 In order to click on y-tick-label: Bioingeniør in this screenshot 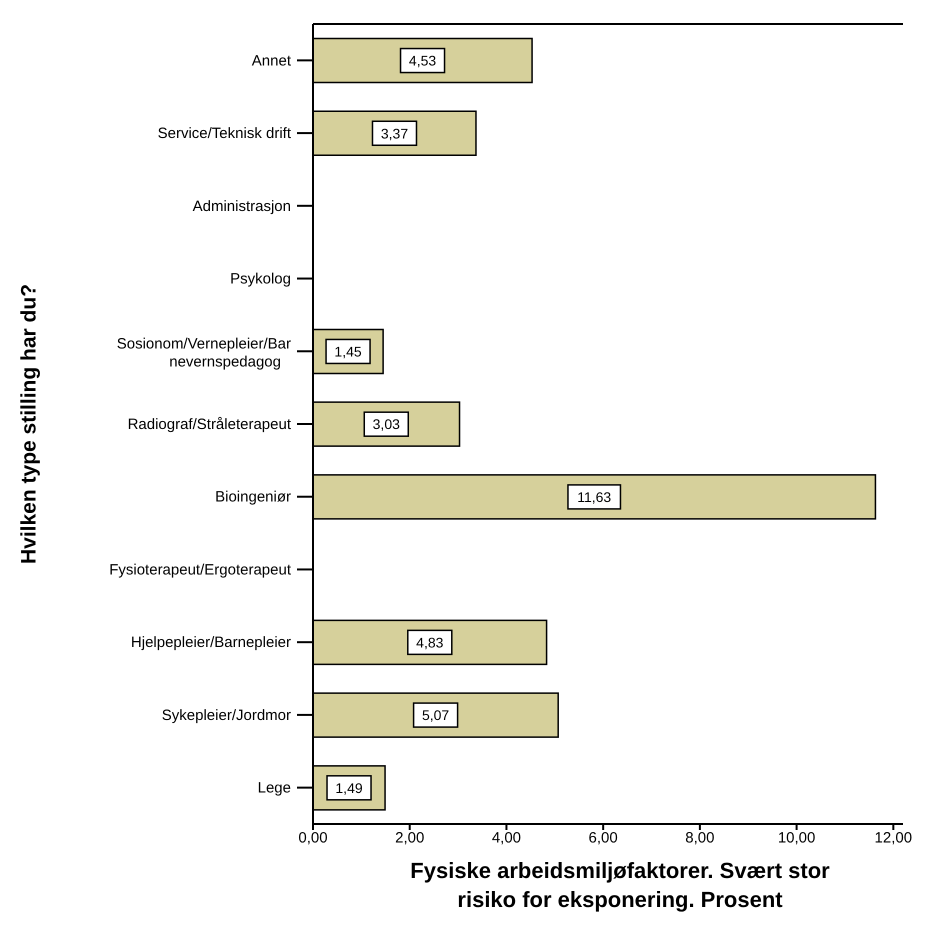, I will do `click(253, 497)`.